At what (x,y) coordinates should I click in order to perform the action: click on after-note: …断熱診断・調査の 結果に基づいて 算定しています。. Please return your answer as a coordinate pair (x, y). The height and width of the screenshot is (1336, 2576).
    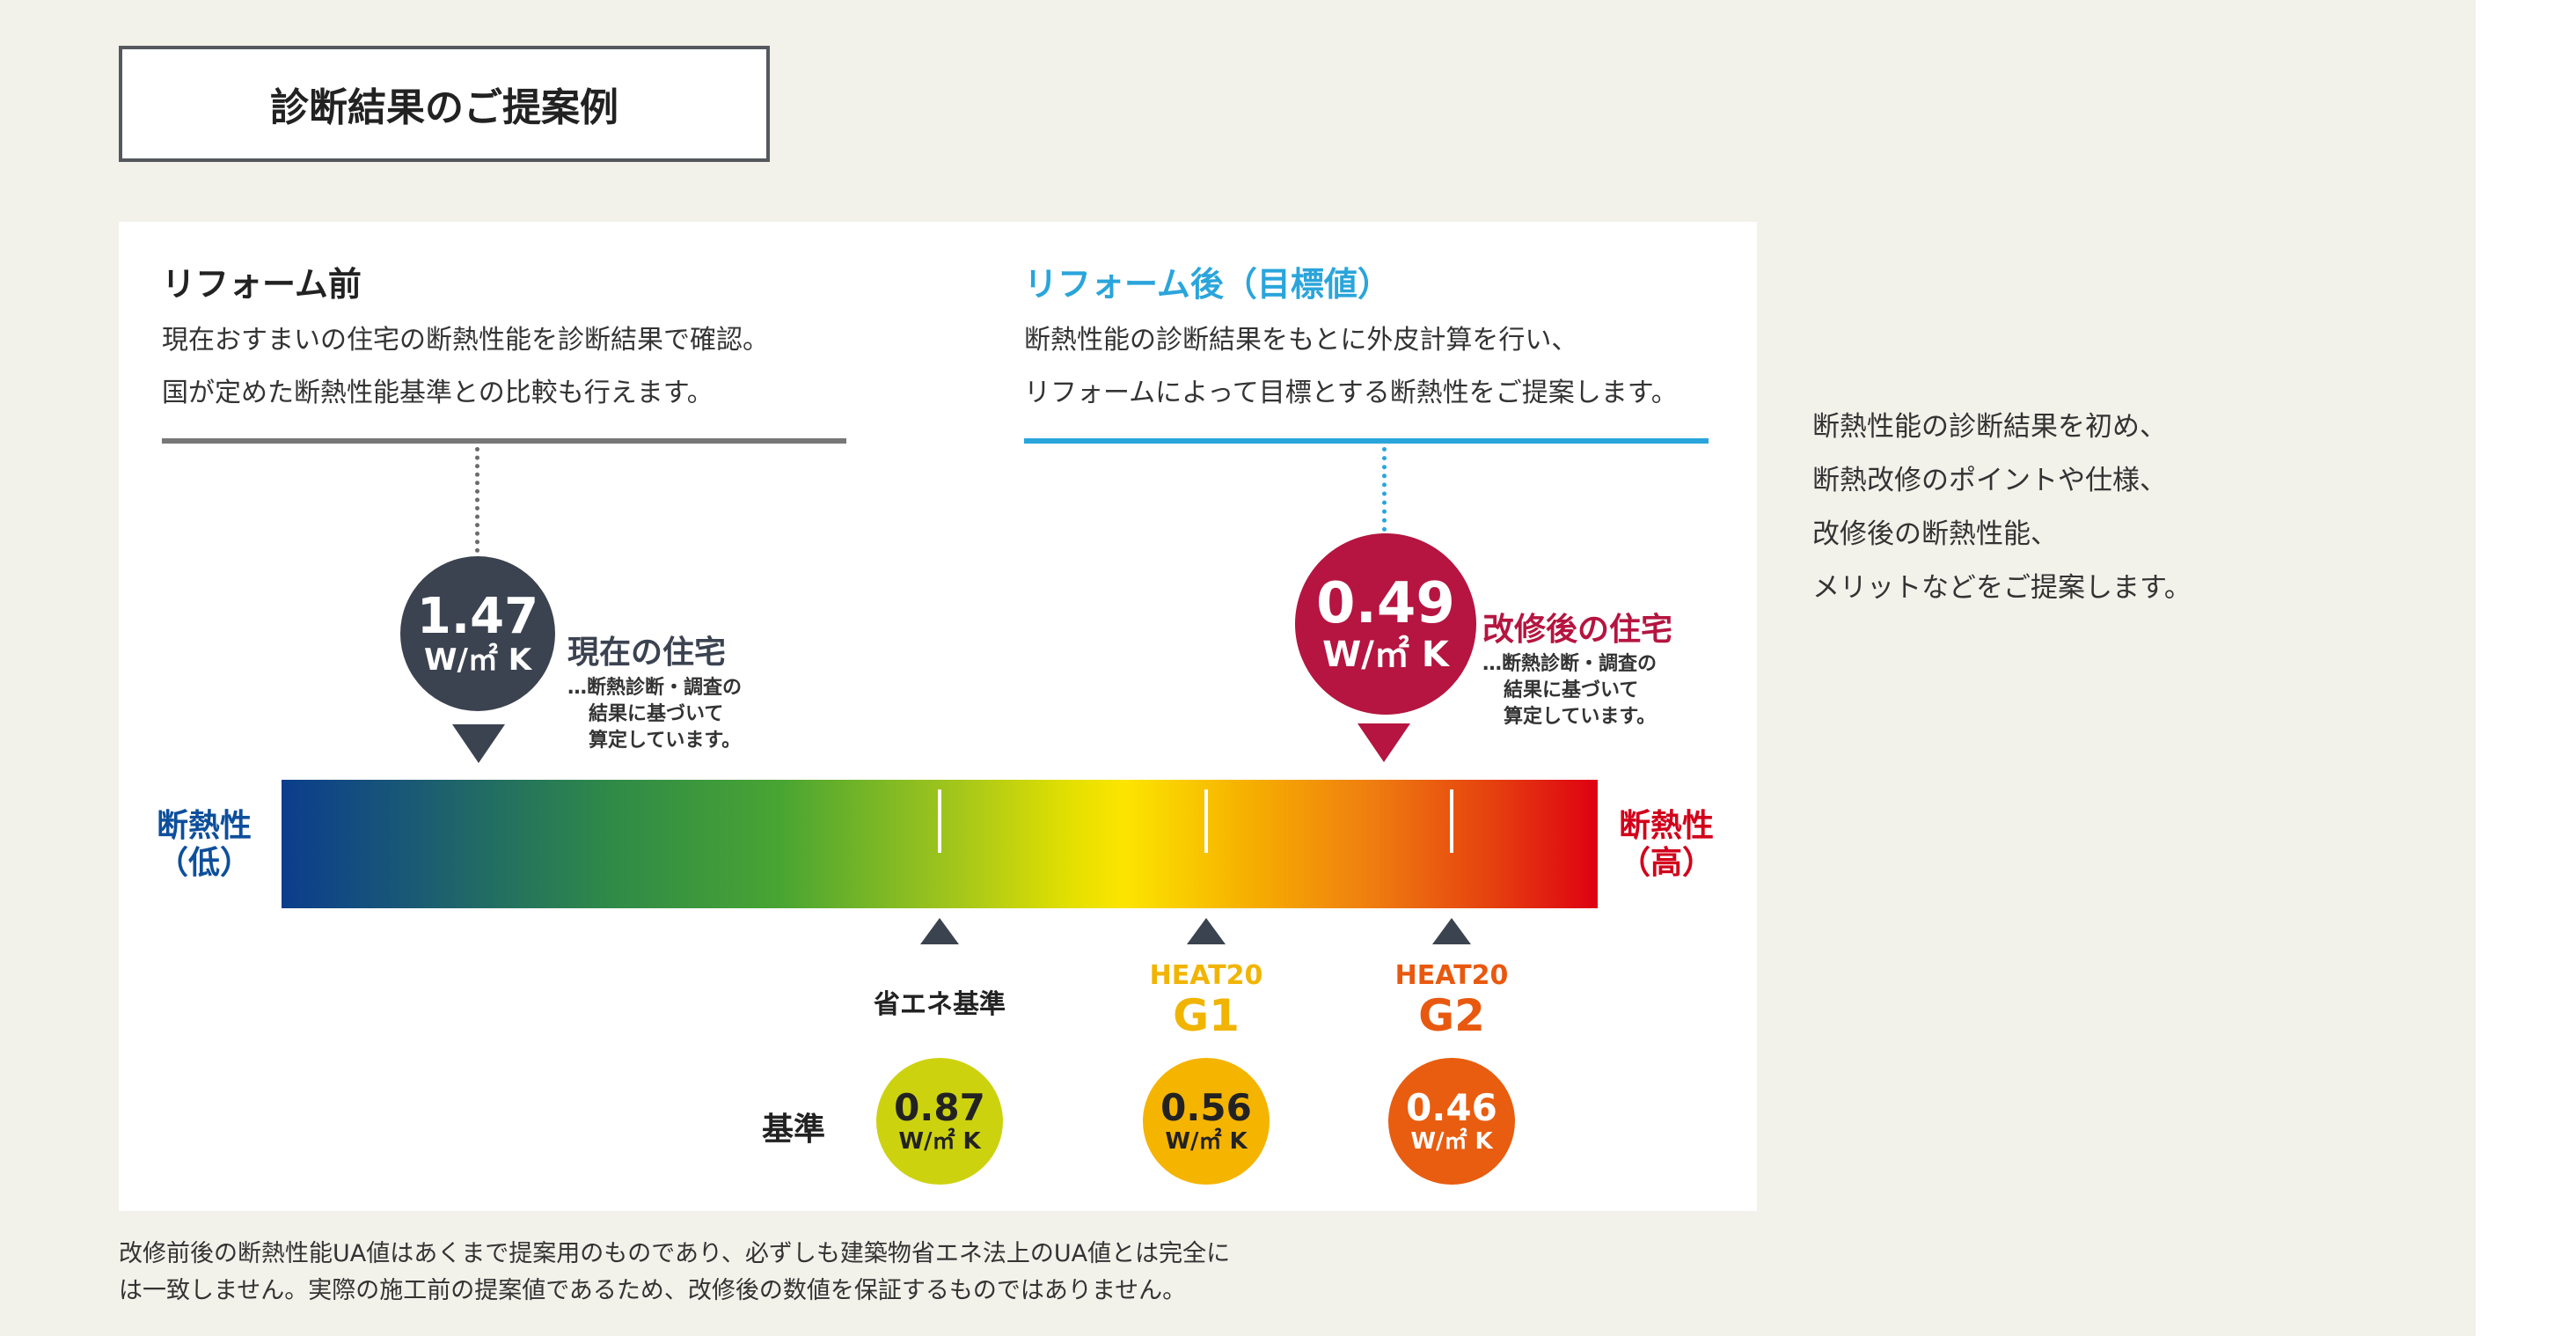
    Looking at the image, I should click on (1569, 690).